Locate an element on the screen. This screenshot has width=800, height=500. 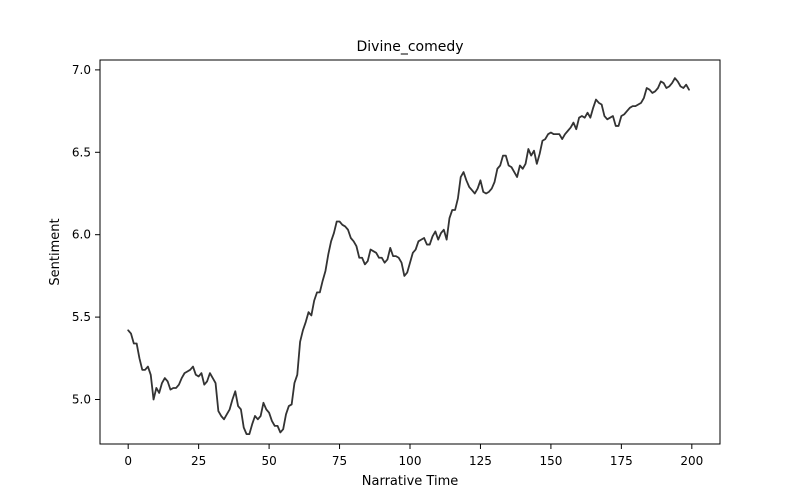
chart-title: Divine_comedy is located at coordinates (409, 47).